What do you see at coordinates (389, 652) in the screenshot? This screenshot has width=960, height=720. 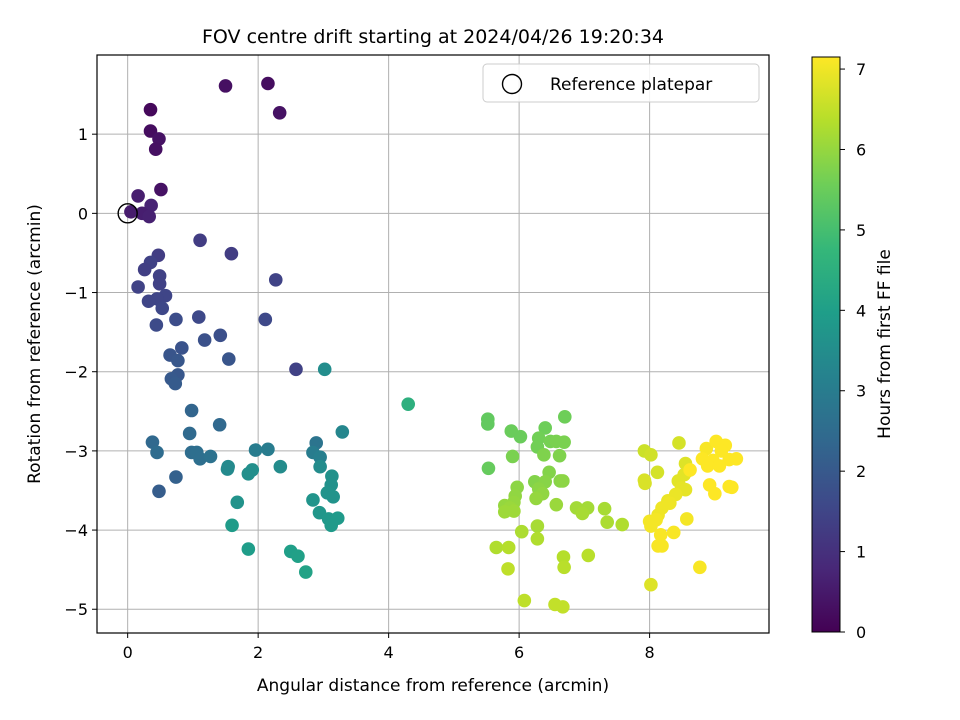 I see `x-tick-label: 4` at bounding box center [389, 652].